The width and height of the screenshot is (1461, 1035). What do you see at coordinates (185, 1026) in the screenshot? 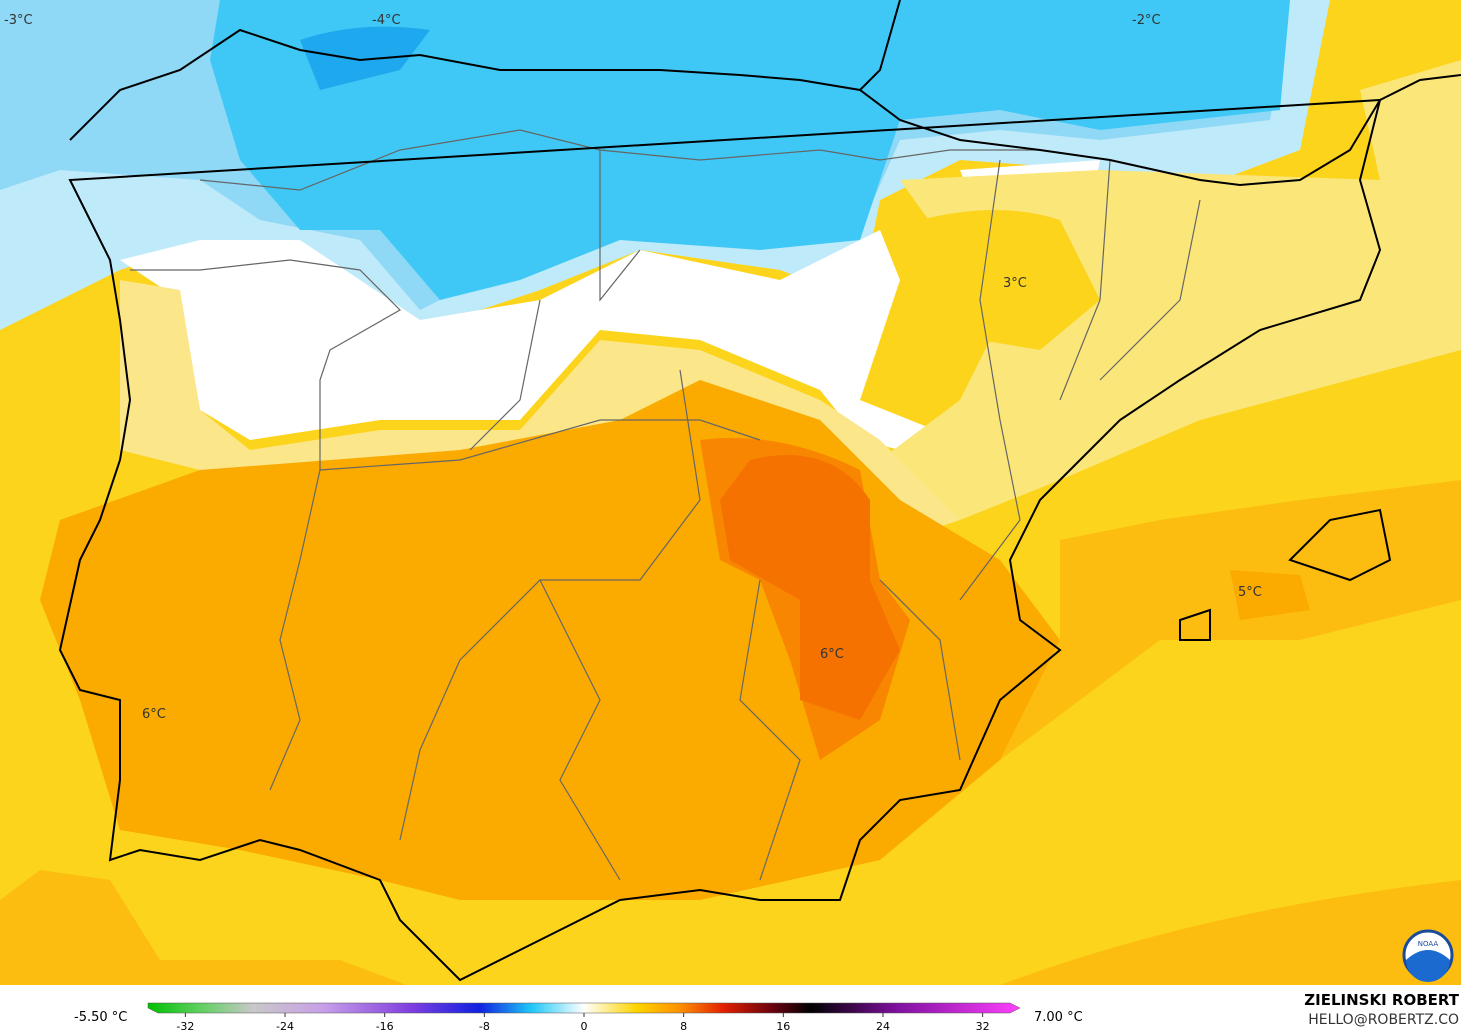
I see `colorbar-tick-label: -32` at bounding box center [185, 1026].